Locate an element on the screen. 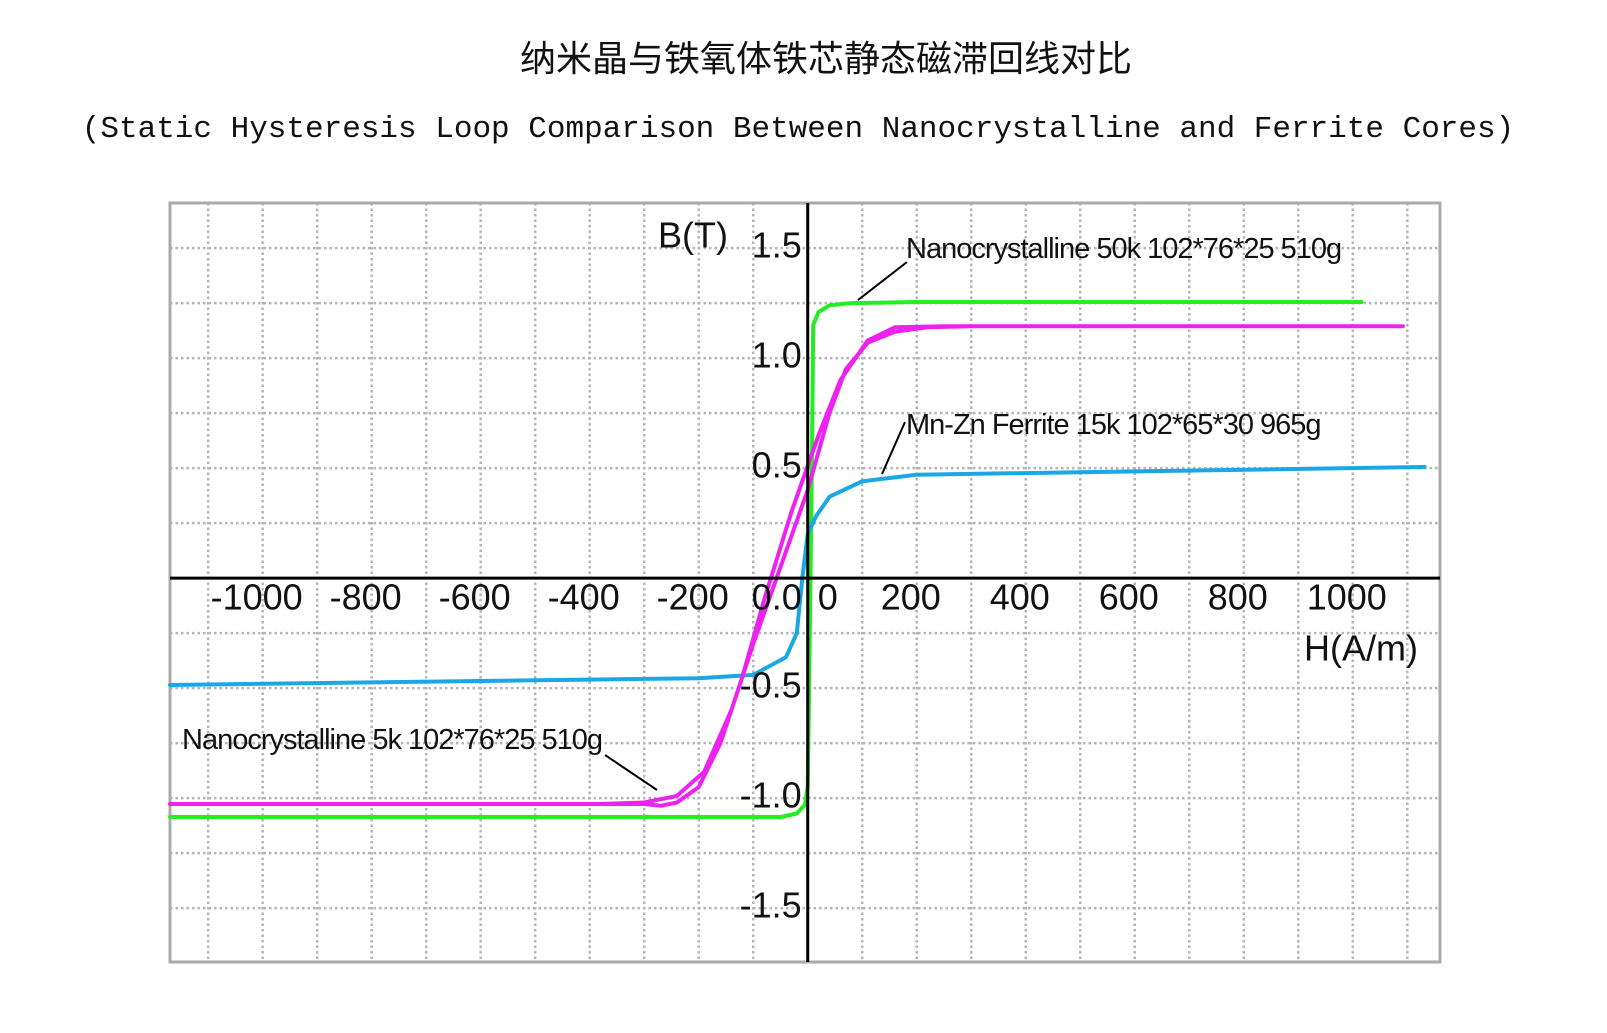 This screenshot has width=1607, height=1033. x-tick-label: -1000 is located at coordinates (257, 597).